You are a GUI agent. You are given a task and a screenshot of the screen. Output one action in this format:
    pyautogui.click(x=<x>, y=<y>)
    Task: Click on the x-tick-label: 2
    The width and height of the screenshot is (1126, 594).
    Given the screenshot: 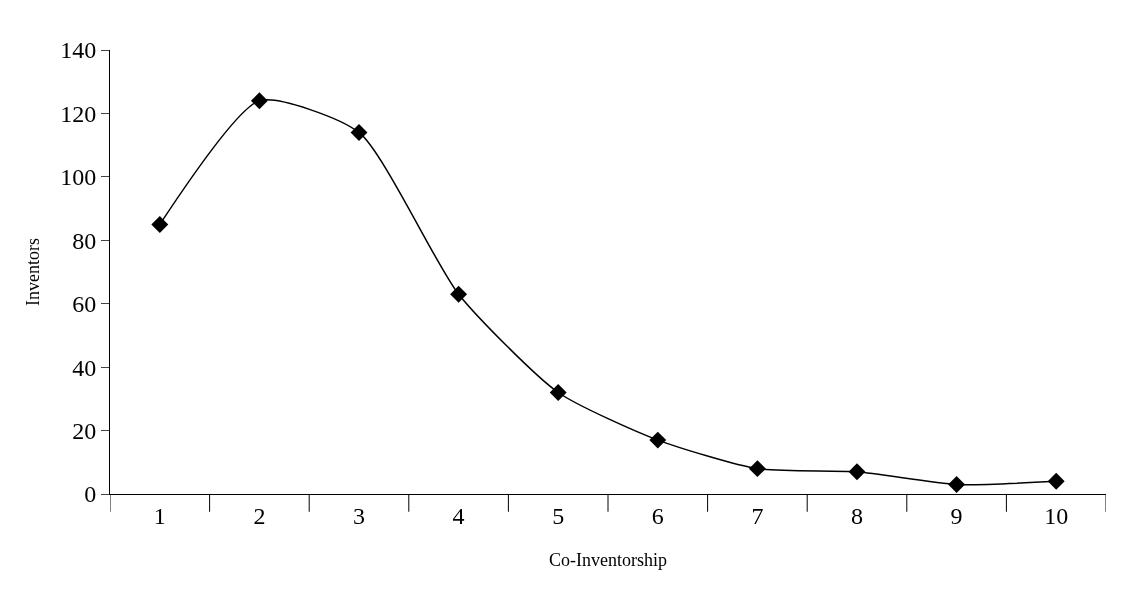 What is the action you would take?
    pyautogui.click(x=259, y=515)
    